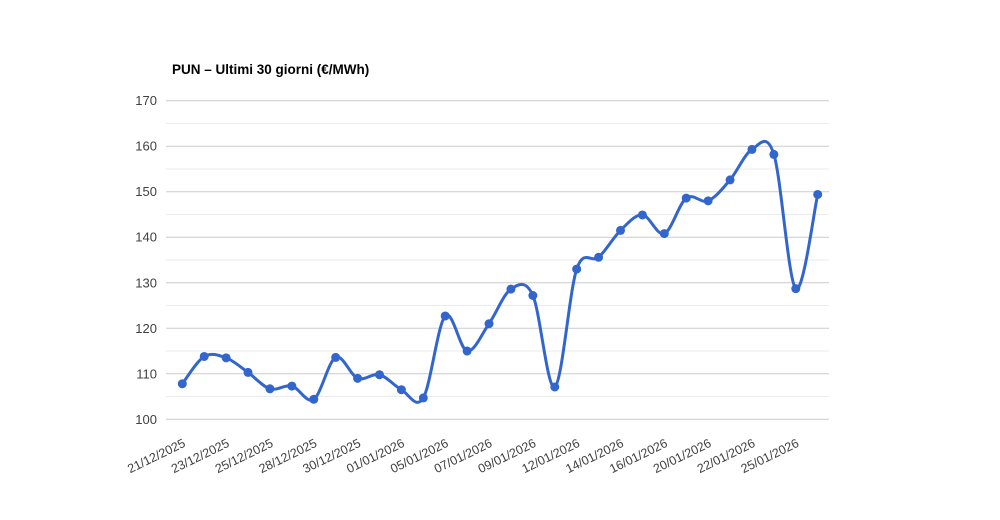 This screenshot has height=520, width=1000. Describe the element at coordinates (146, 373) in the screenshot. I see `y-tick-label: 110` at that location.